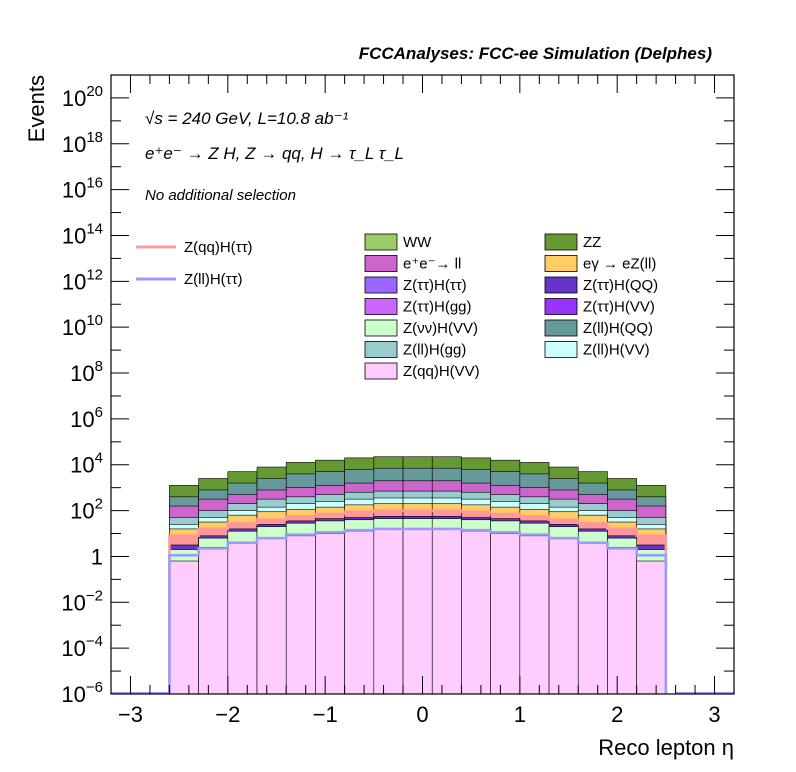 The height and width of the screenshot is (772, 796). I want to click on legend-label: Z(ττ)H(gg), so click(437, 307).